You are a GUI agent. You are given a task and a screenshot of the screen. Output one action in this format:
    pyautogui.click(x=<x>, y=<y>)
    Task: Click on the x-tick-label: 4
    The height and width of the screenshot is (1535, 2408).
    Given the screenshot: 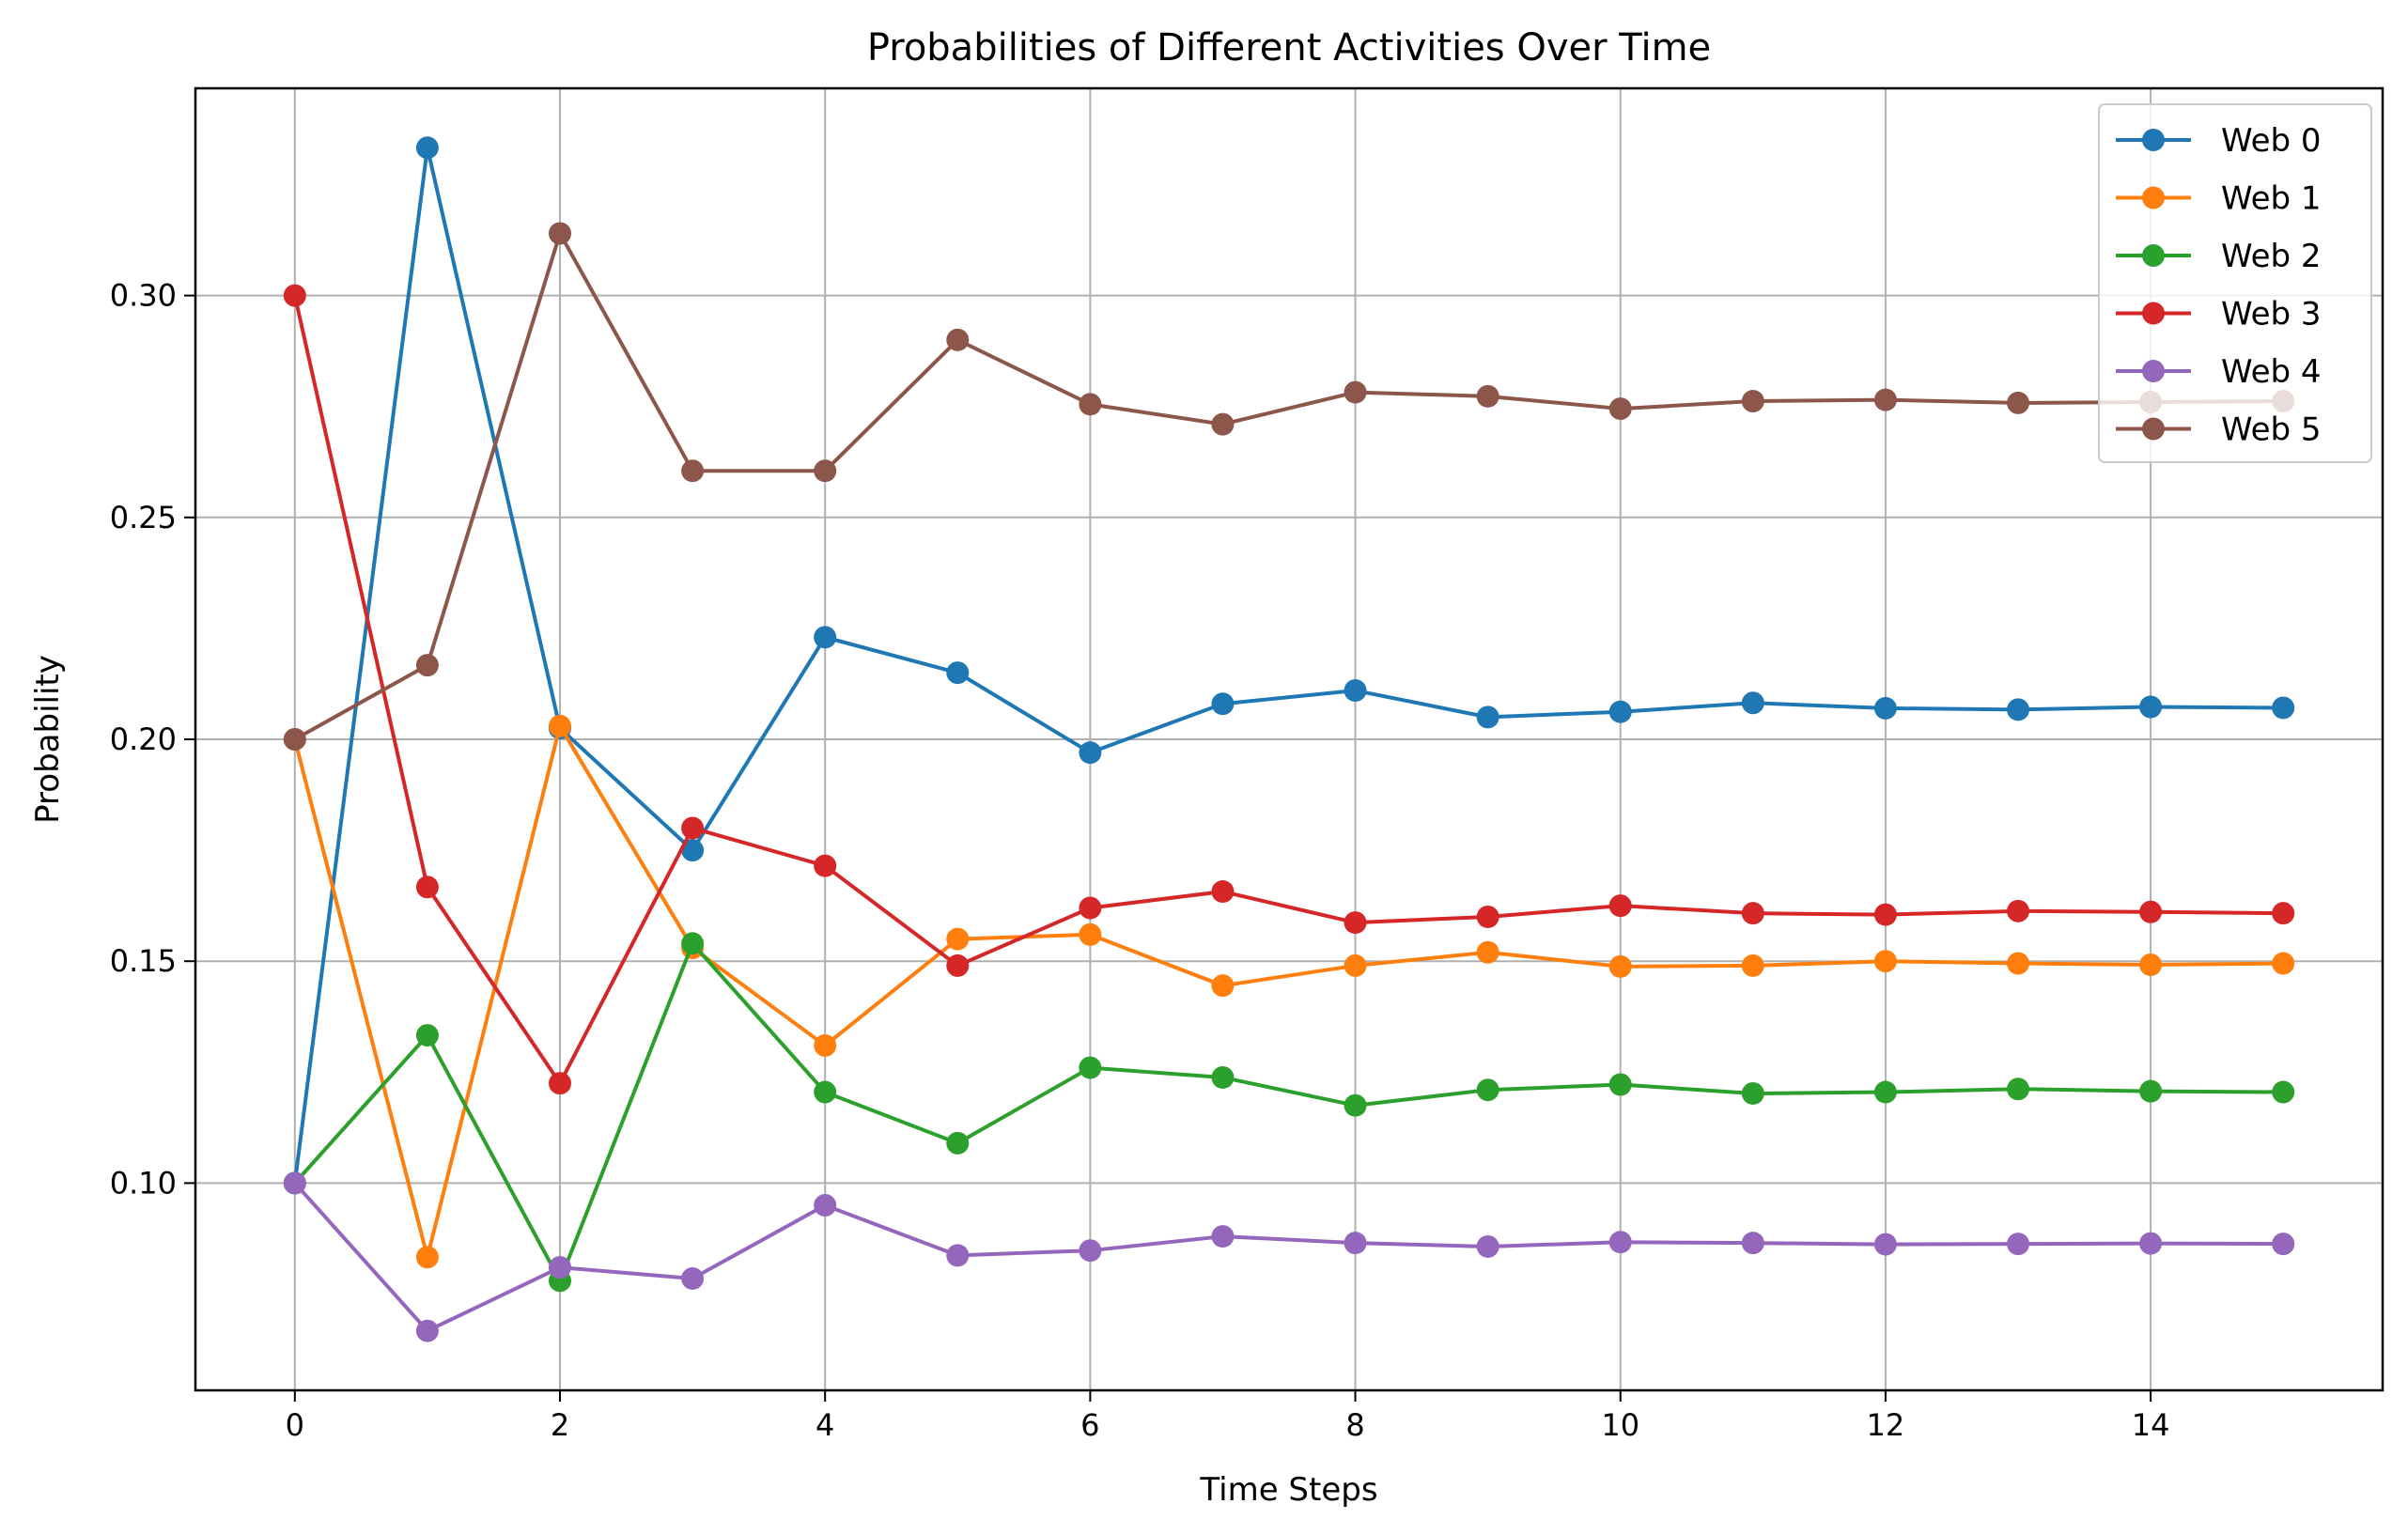 What is the action you would take?
    pyautogui.click(x=825, y=1425)
    